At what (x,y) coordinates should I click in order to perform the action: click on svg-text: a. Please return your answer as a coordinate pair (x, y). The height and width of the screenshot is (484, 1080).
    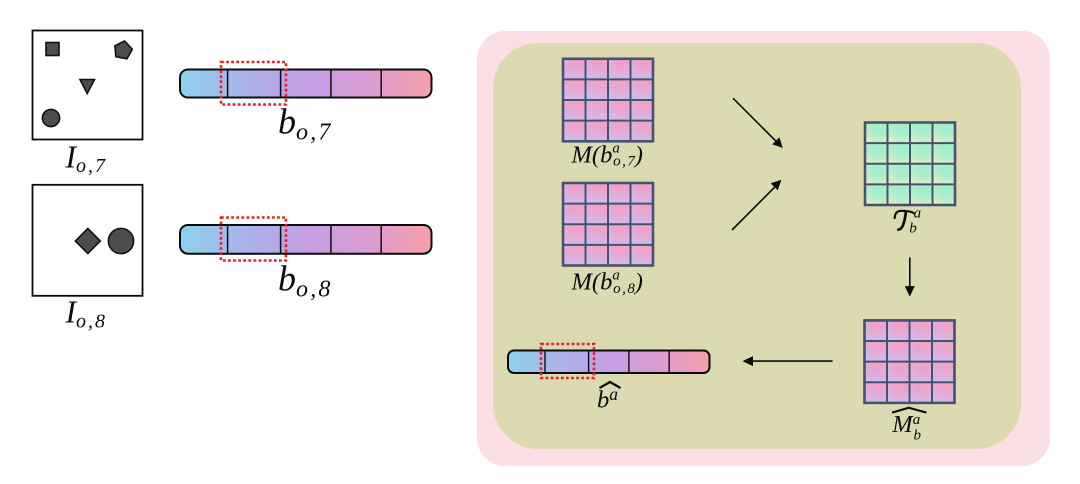
    Looking at the image, I should click on (918, 213).